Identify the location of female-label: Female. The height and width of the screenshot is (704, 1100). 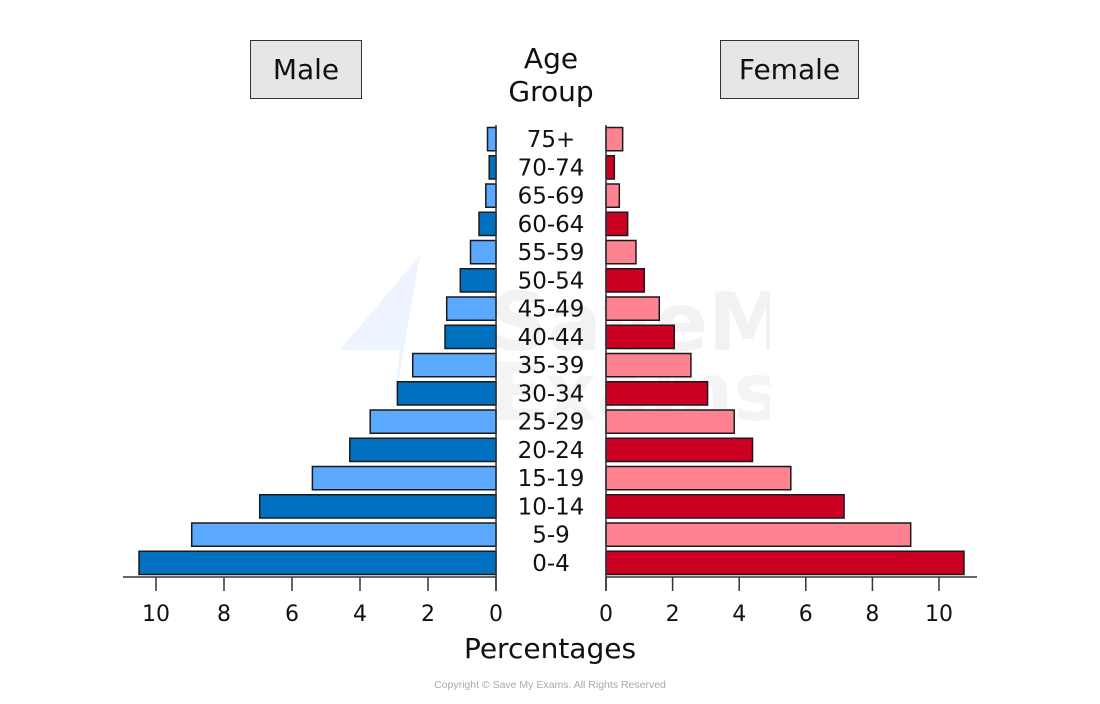
(789, 69).